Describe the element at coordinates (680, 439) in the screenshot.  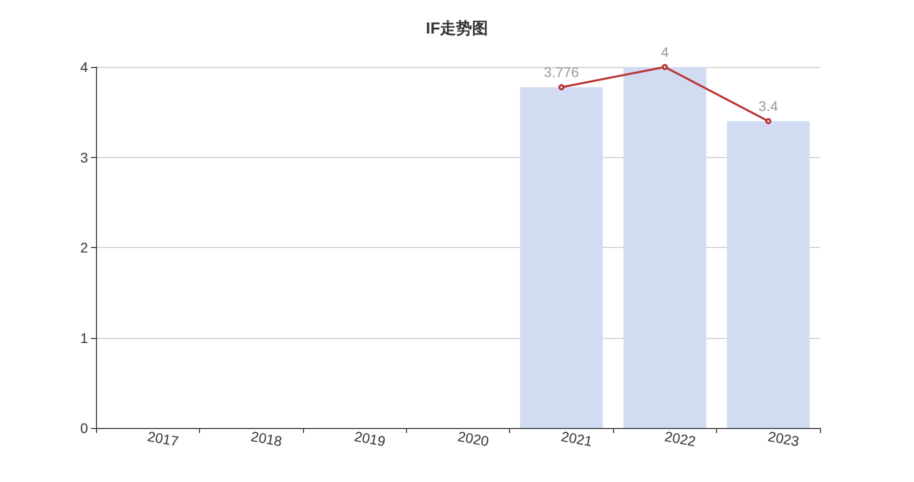
I see `x-tick-label: 2022` at that location.